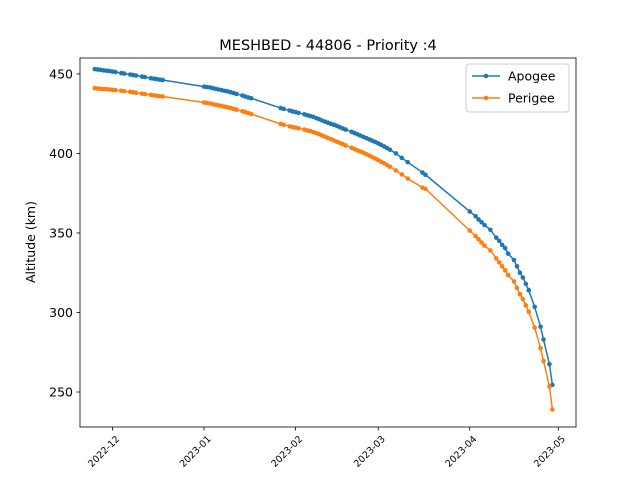  Describe the element at coordinates (30, 242) in the screenshot. I see `y-axis-label: Altitude (km)` at that location.